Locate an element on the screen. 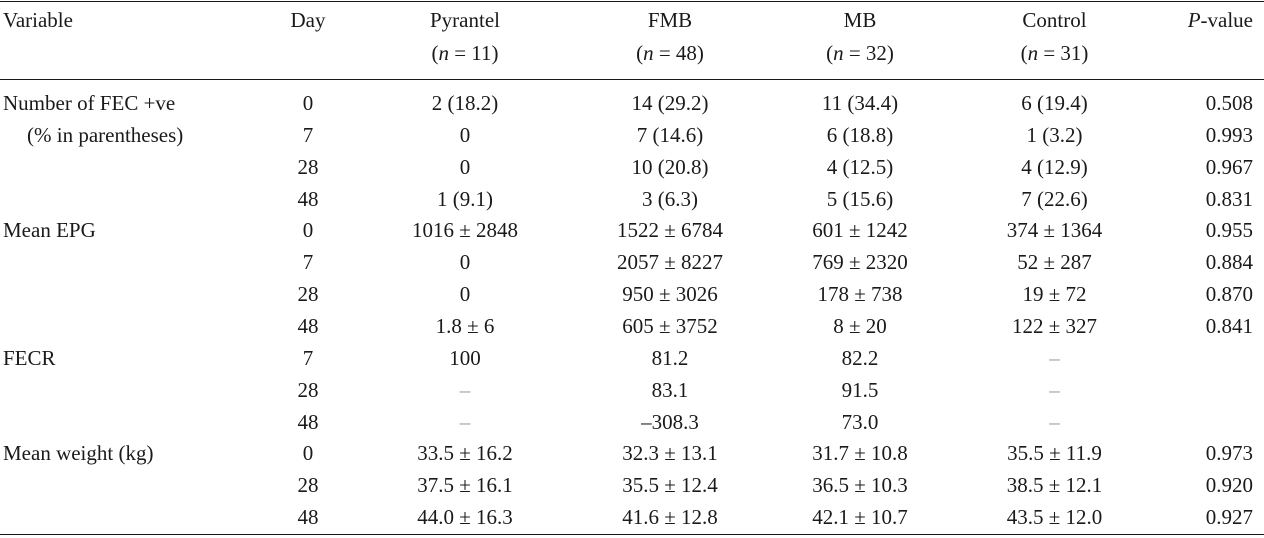  mb-cell: 769 ± 2320 is located at coordinates (860, 262).